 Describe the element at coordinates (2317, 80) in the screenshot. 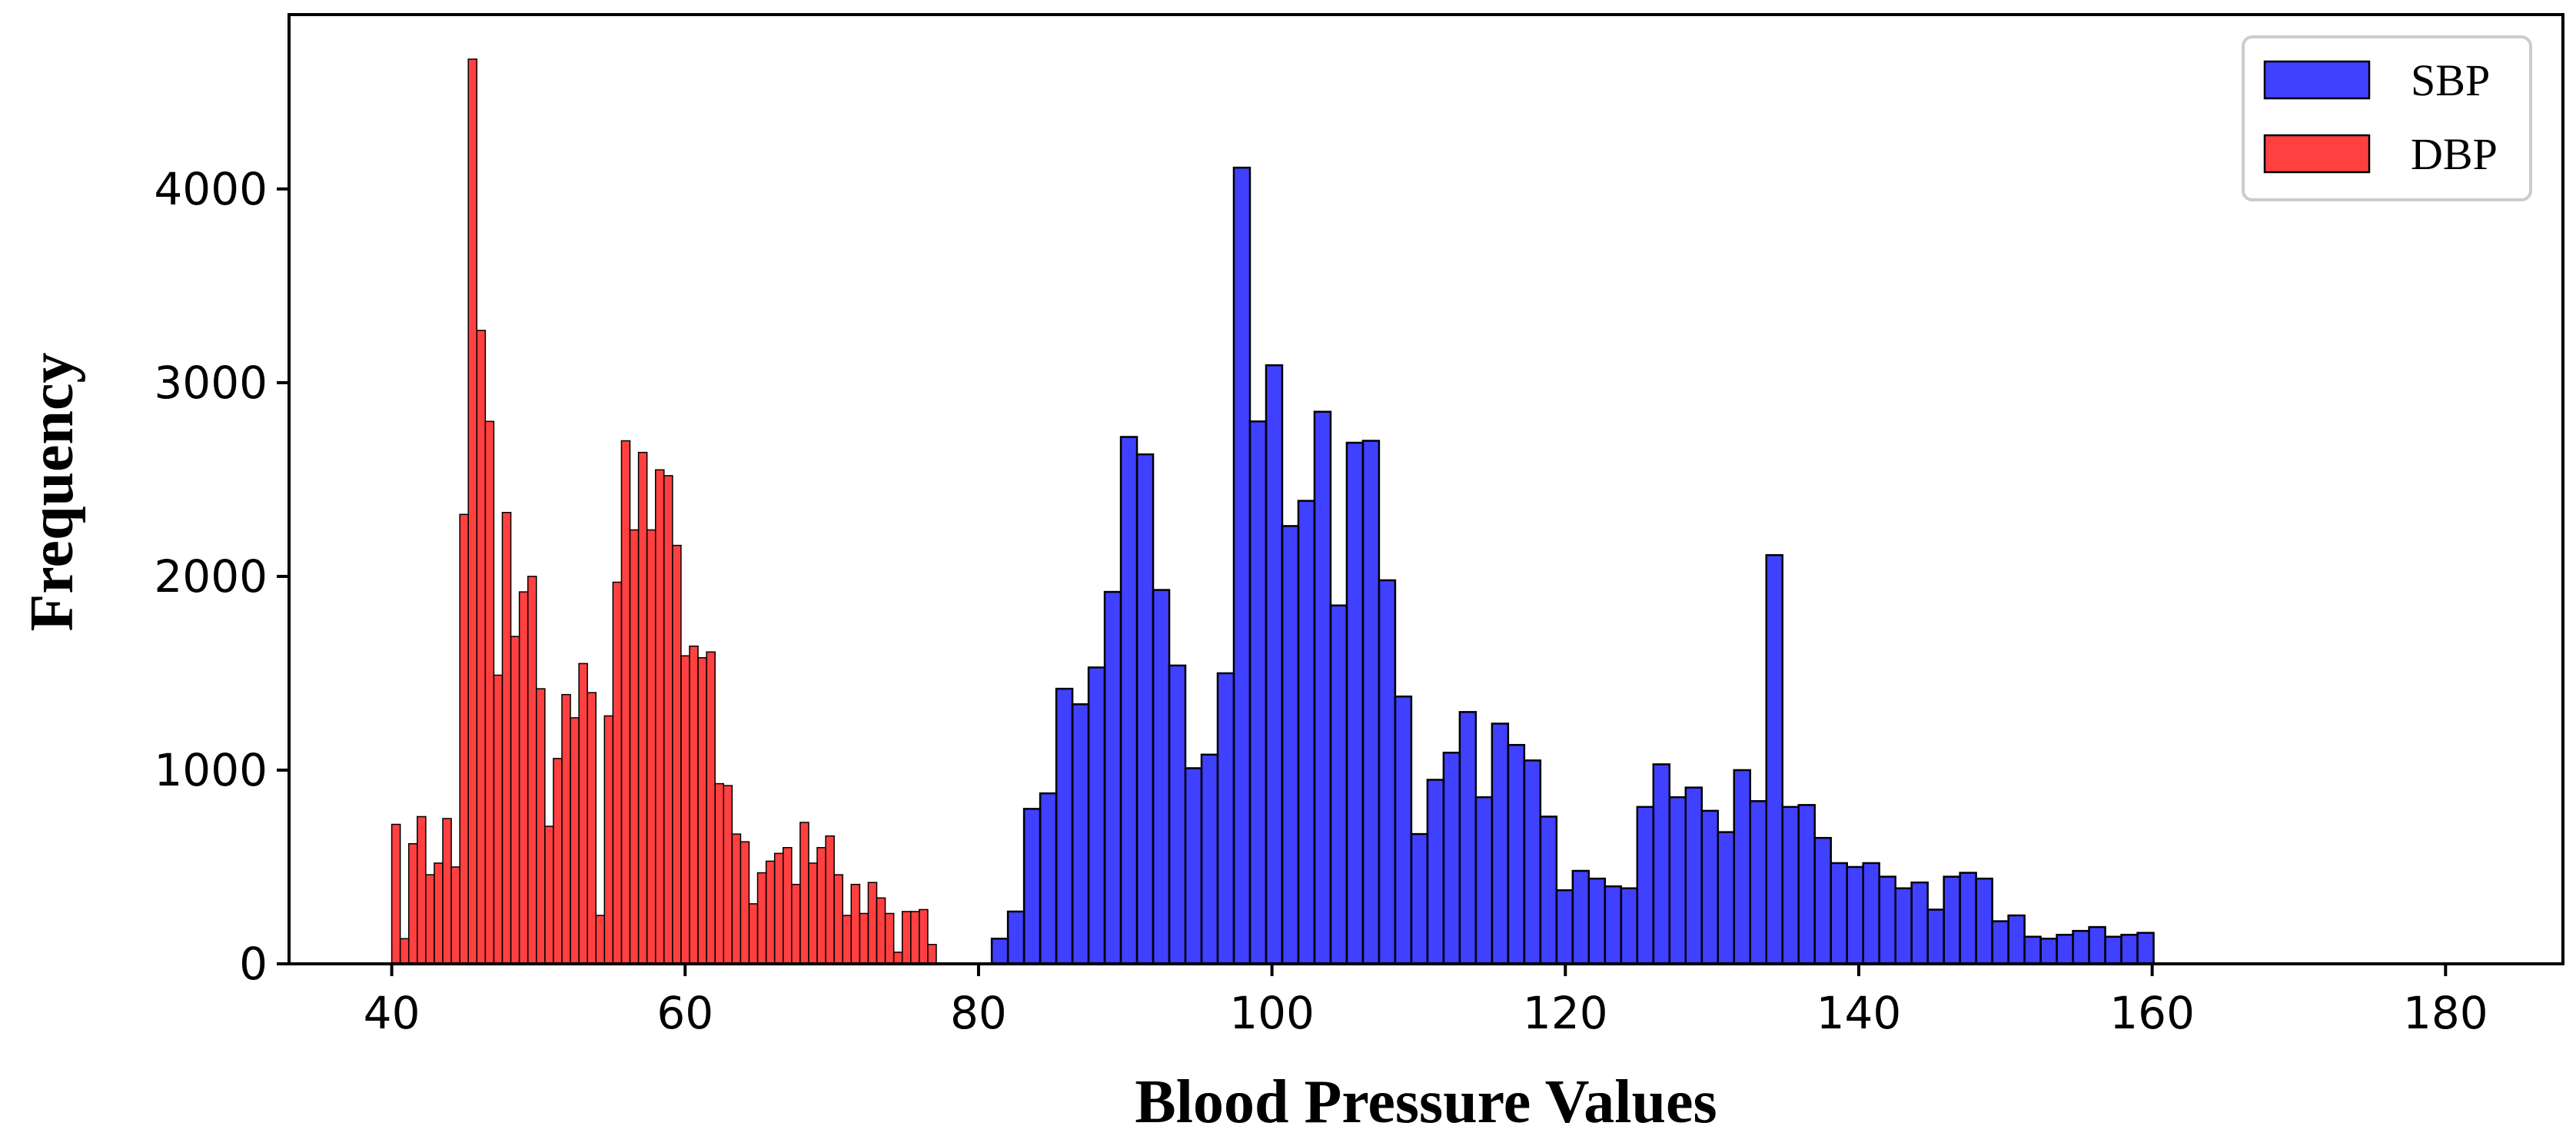

I see `legend-swatch-sbp` at that location.